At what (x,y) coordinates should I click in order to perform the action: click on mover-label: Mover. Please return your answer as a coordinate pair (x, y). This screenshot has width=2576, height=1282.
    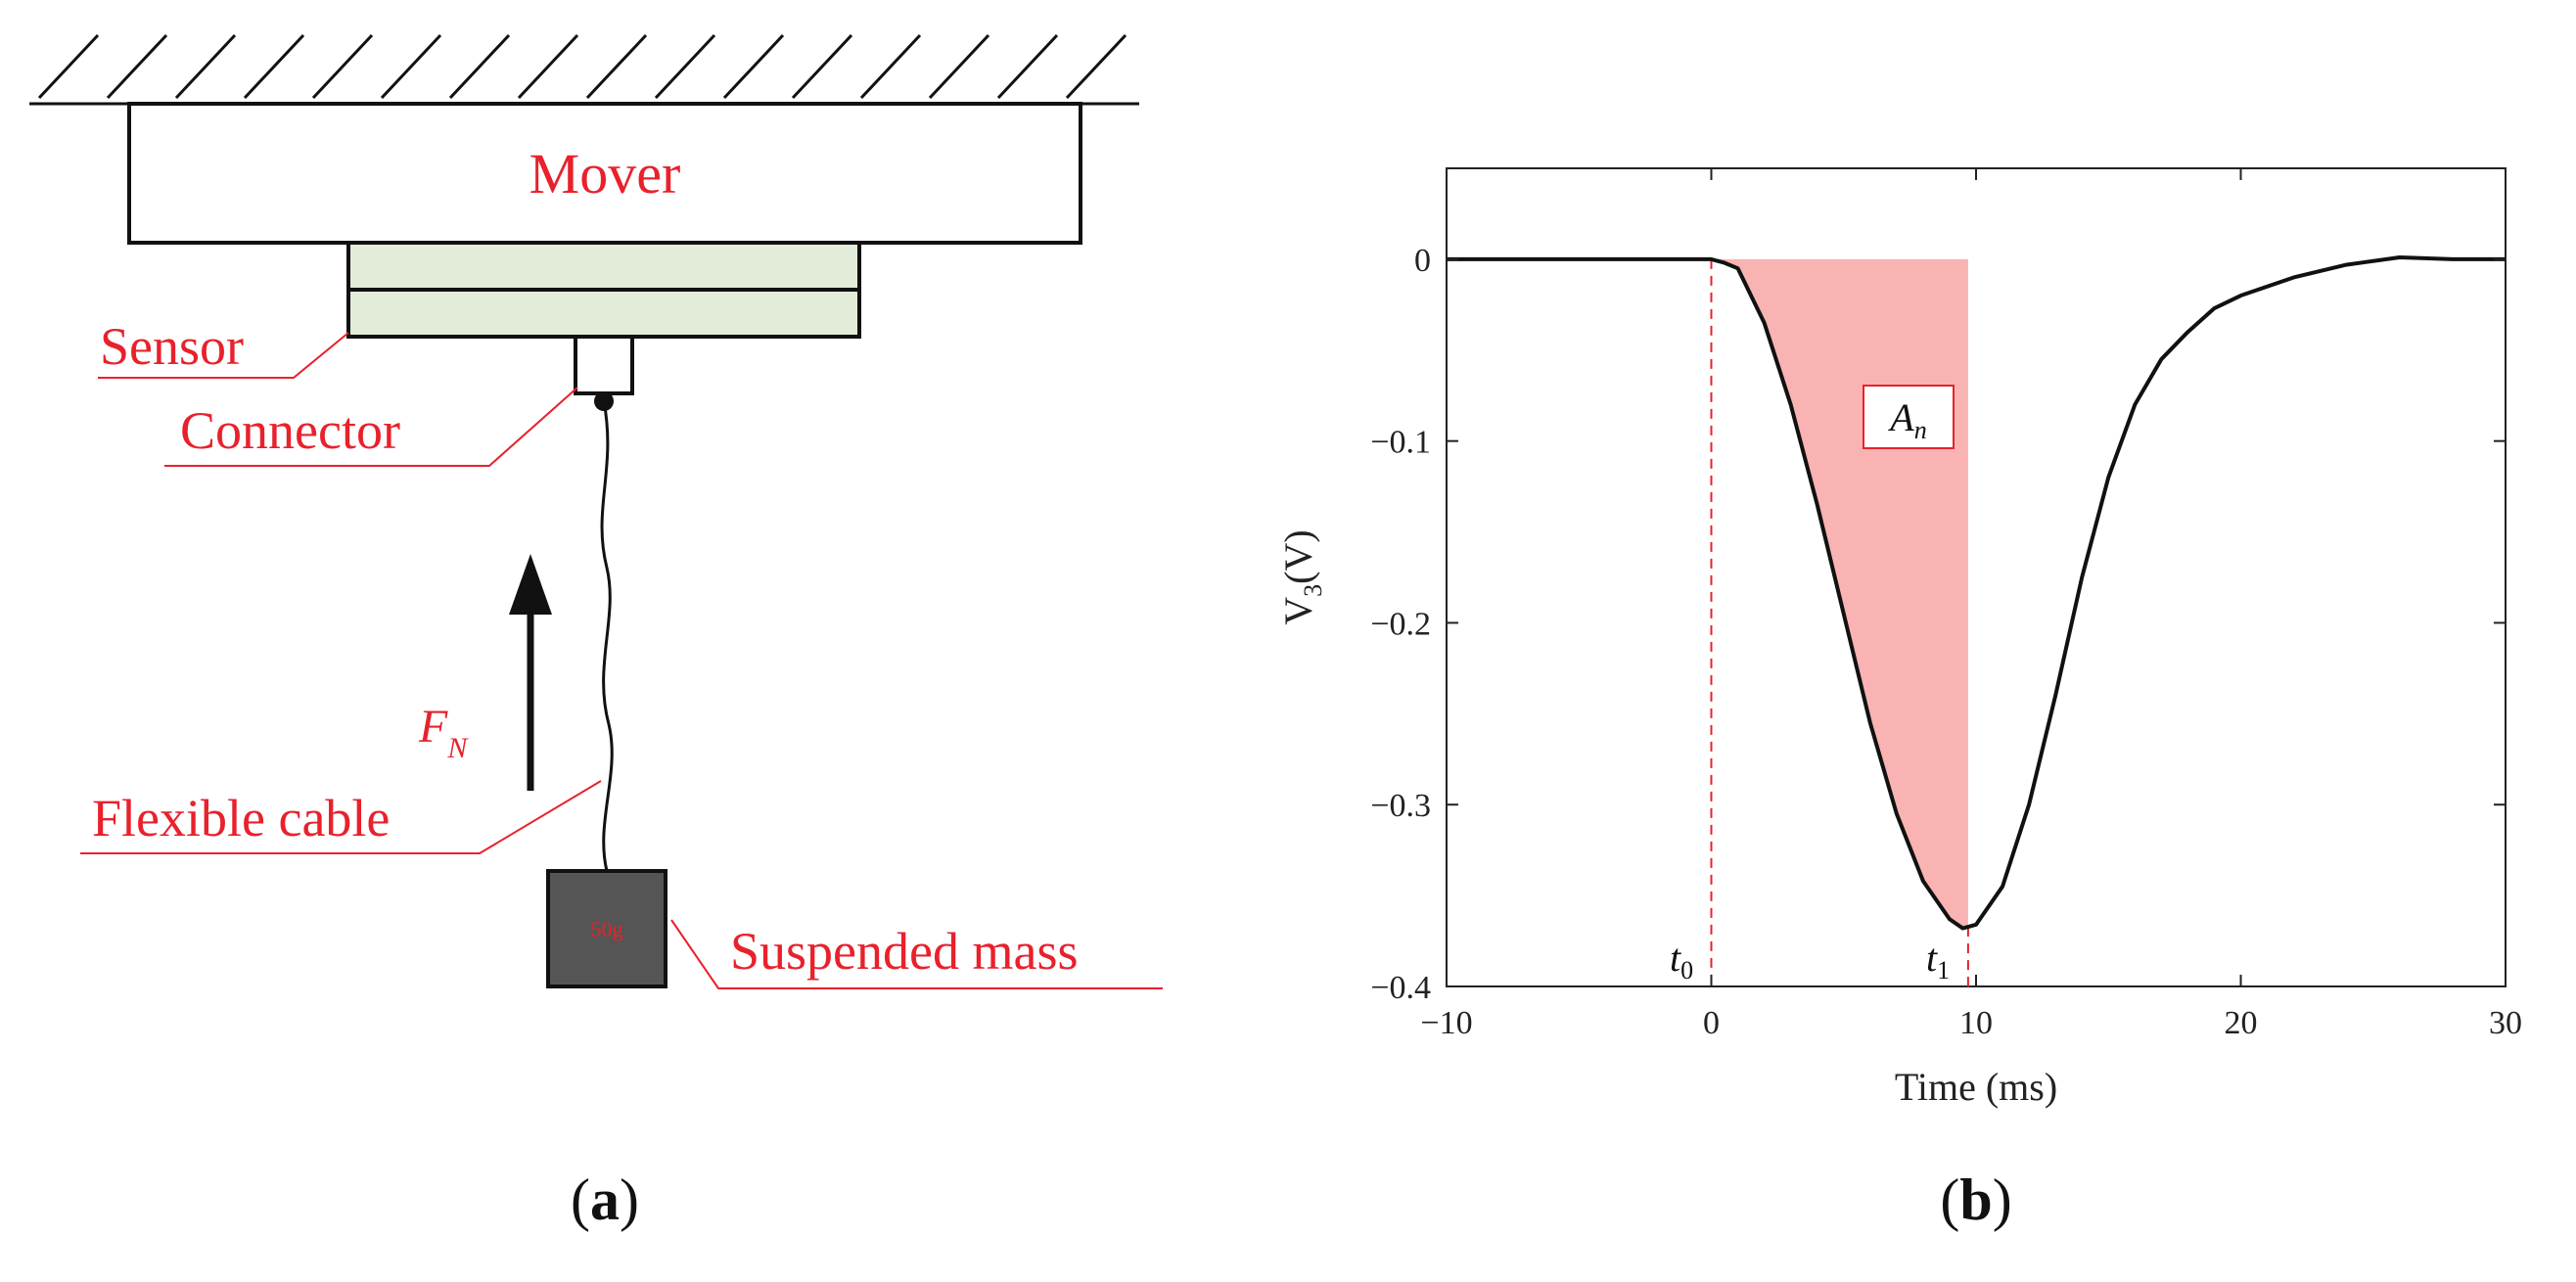
    Looking at the image, I should click on (605, 174).